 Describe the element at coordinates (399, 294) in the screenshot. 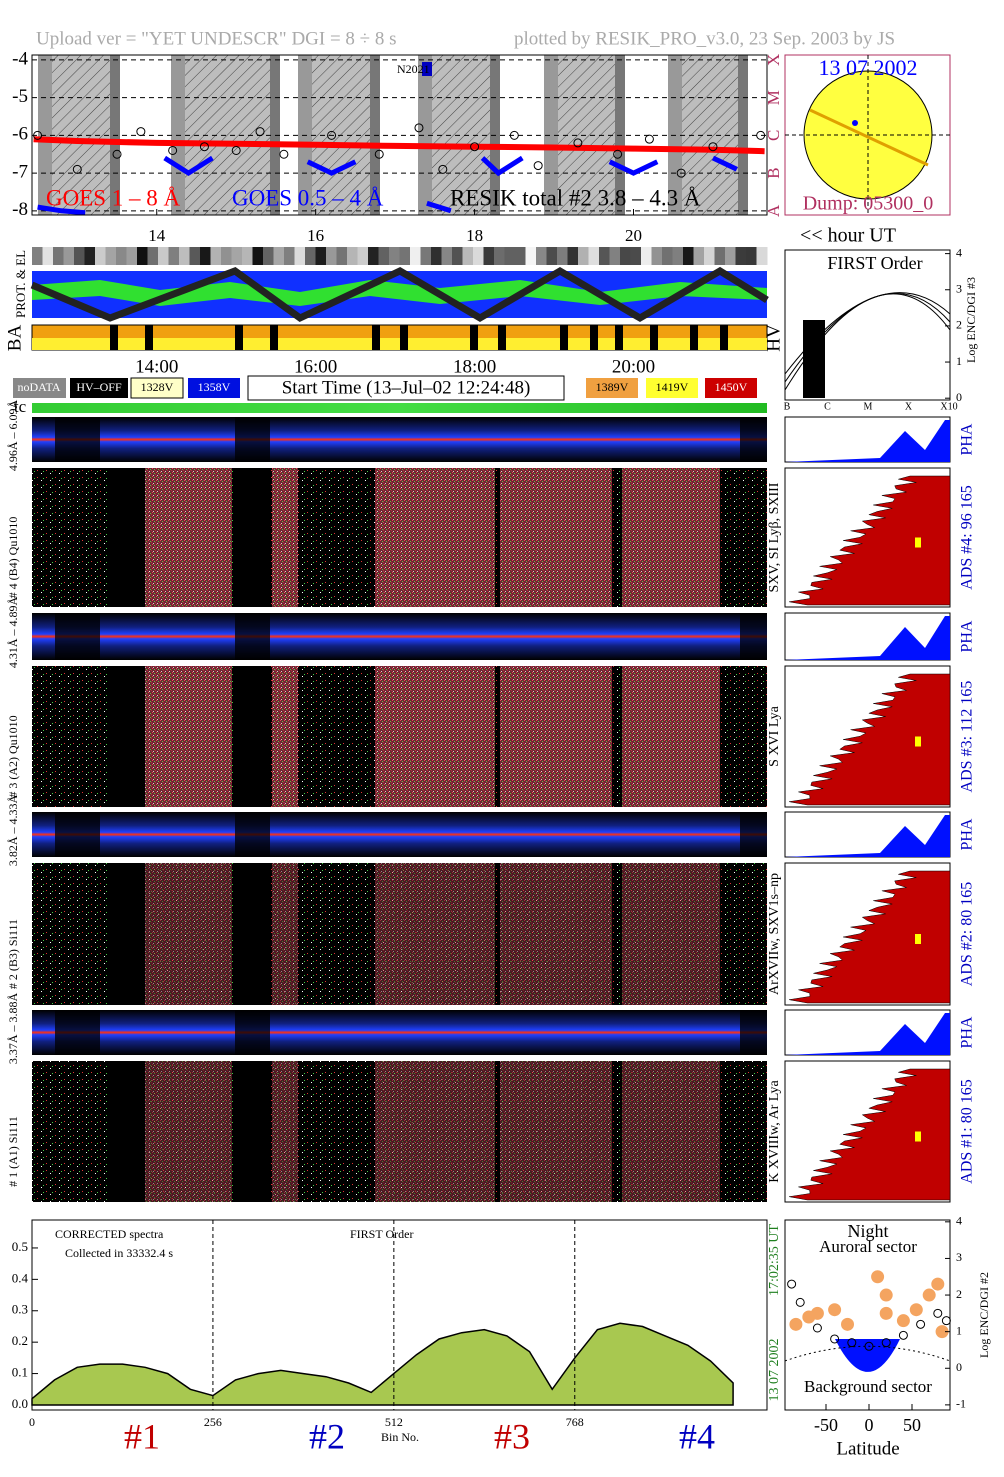

I see `prot-path` at that location.